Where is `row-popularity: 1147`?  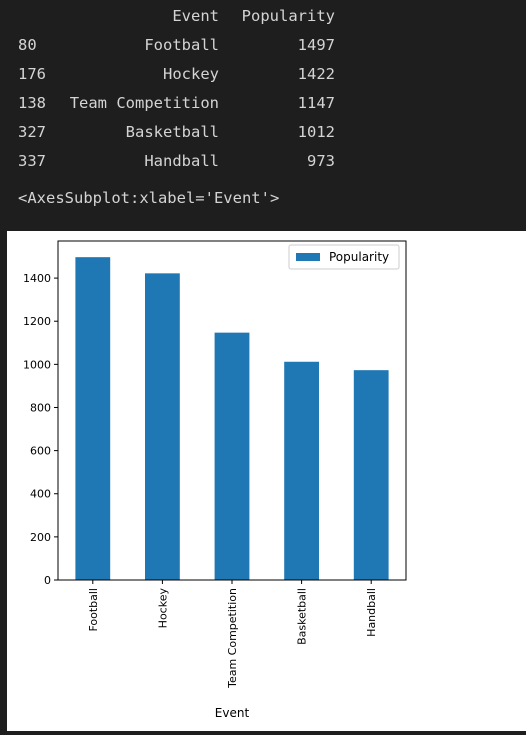
row-popularity: 1147 is located at coordinates (282, 103).